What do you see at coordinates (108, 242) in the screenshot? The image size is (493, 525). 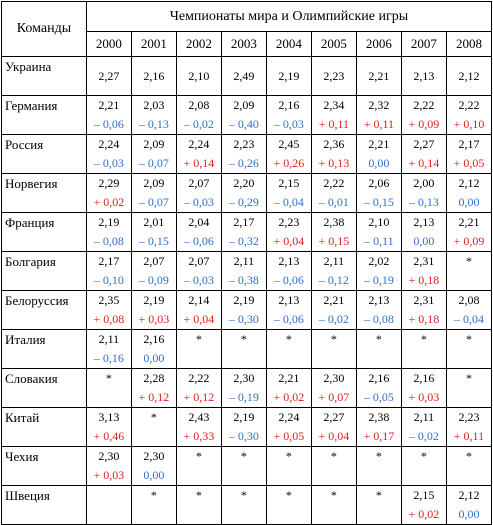 I see `delta-cell: – 0,08` at bounding box center [108, 242].